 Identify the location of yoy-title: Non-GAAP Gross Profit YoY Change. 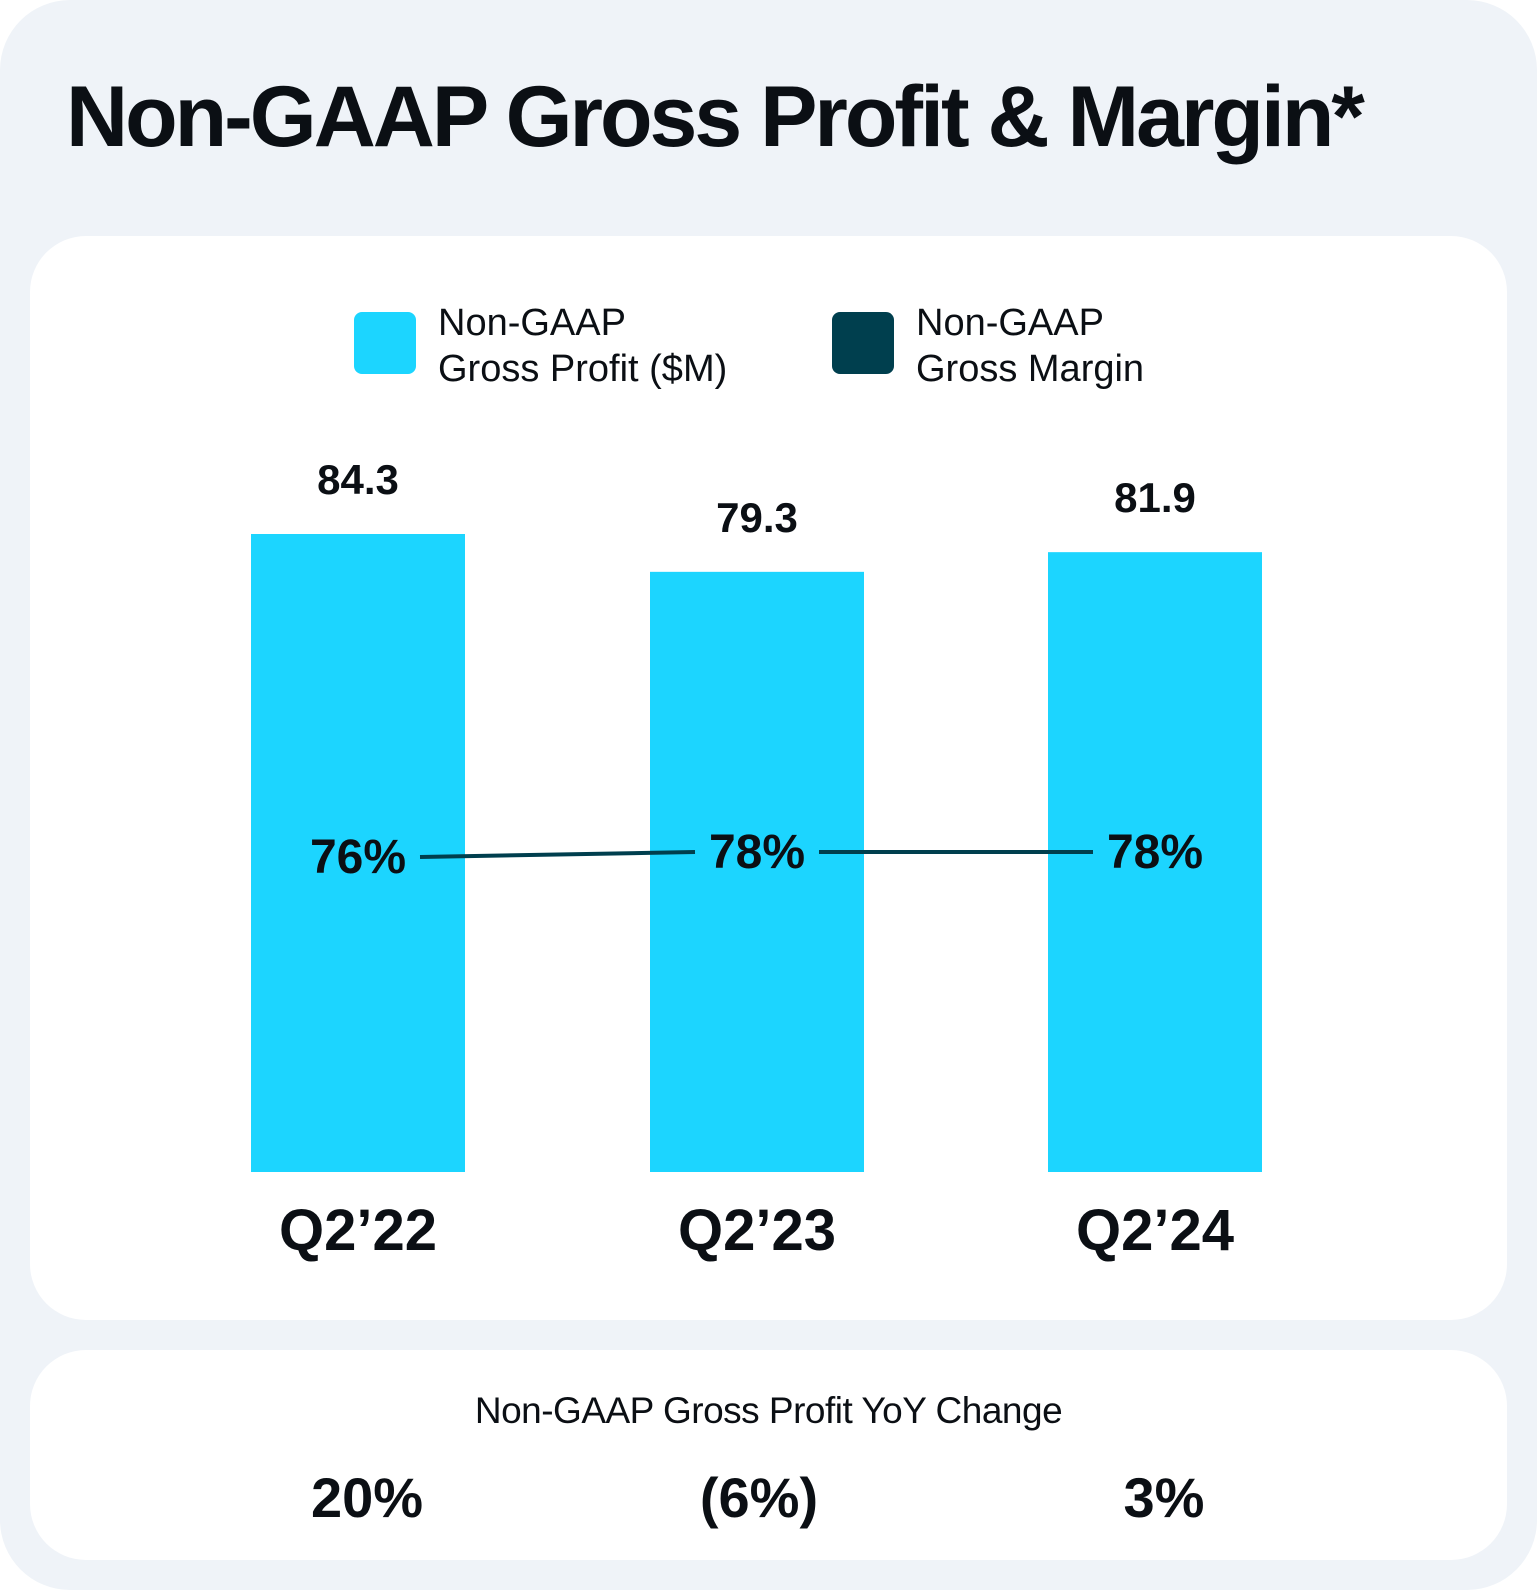
(768, 1410).